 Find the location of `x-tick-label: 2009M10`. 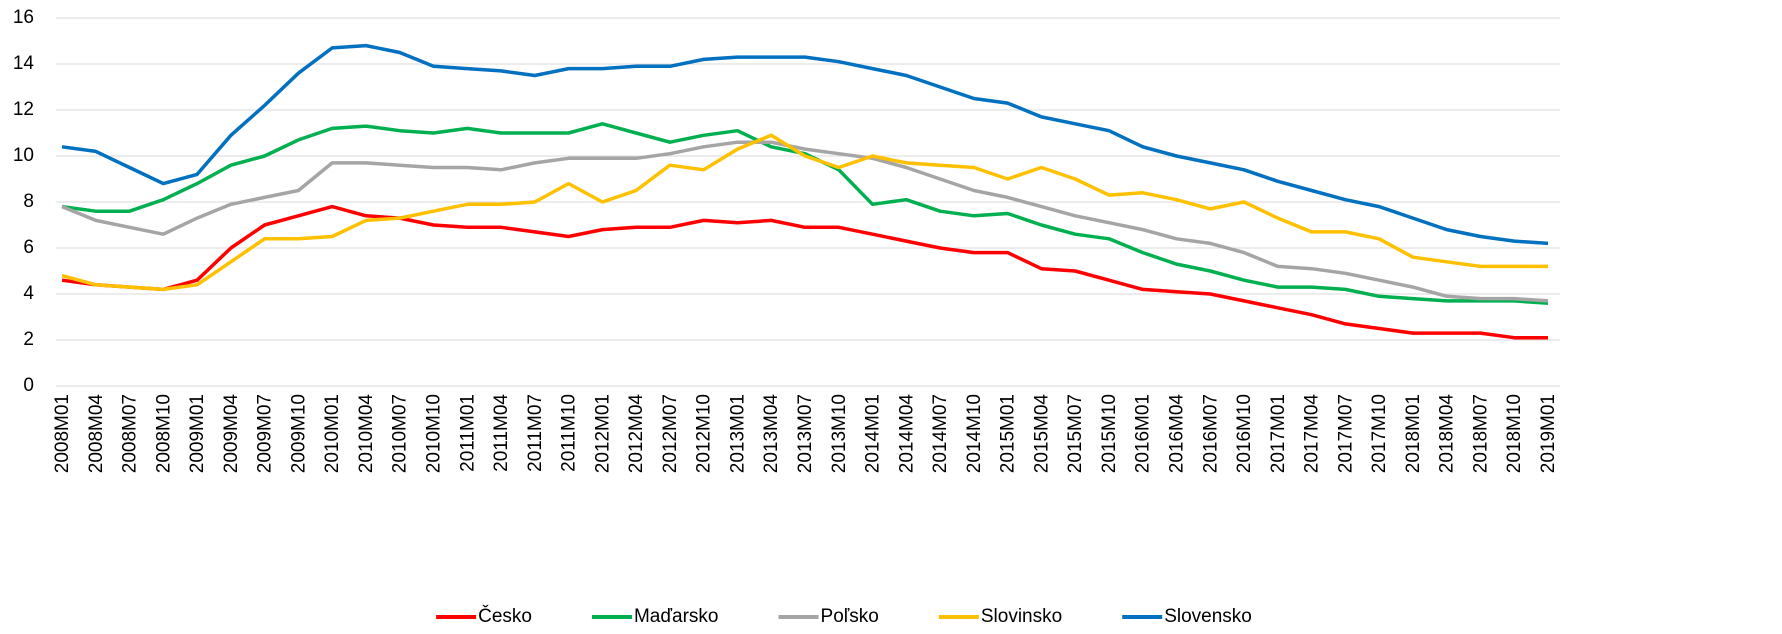

x-tick-label: 2009M10 is located at coordinates (298, 433).